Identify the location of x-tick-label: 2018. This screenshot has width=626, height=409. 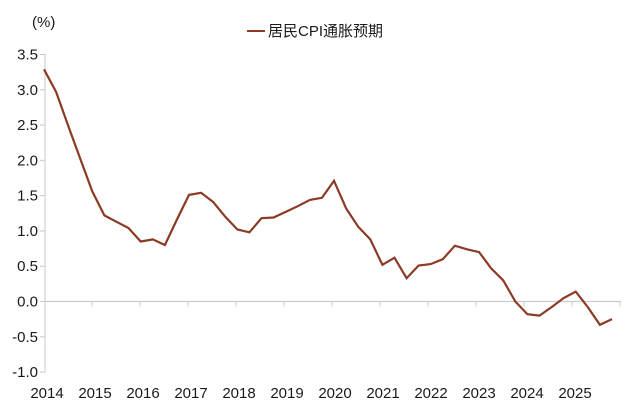
(238, 393).